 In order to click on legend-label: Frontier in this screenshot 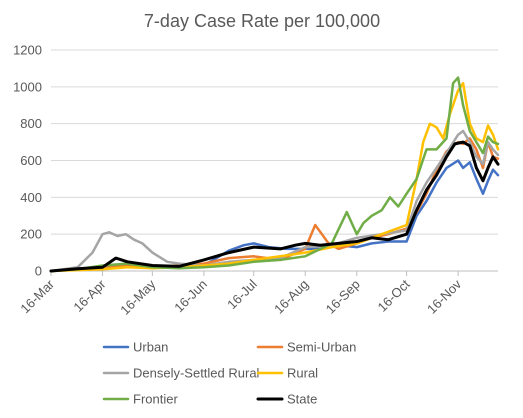, I will do `click(155, 399)`.